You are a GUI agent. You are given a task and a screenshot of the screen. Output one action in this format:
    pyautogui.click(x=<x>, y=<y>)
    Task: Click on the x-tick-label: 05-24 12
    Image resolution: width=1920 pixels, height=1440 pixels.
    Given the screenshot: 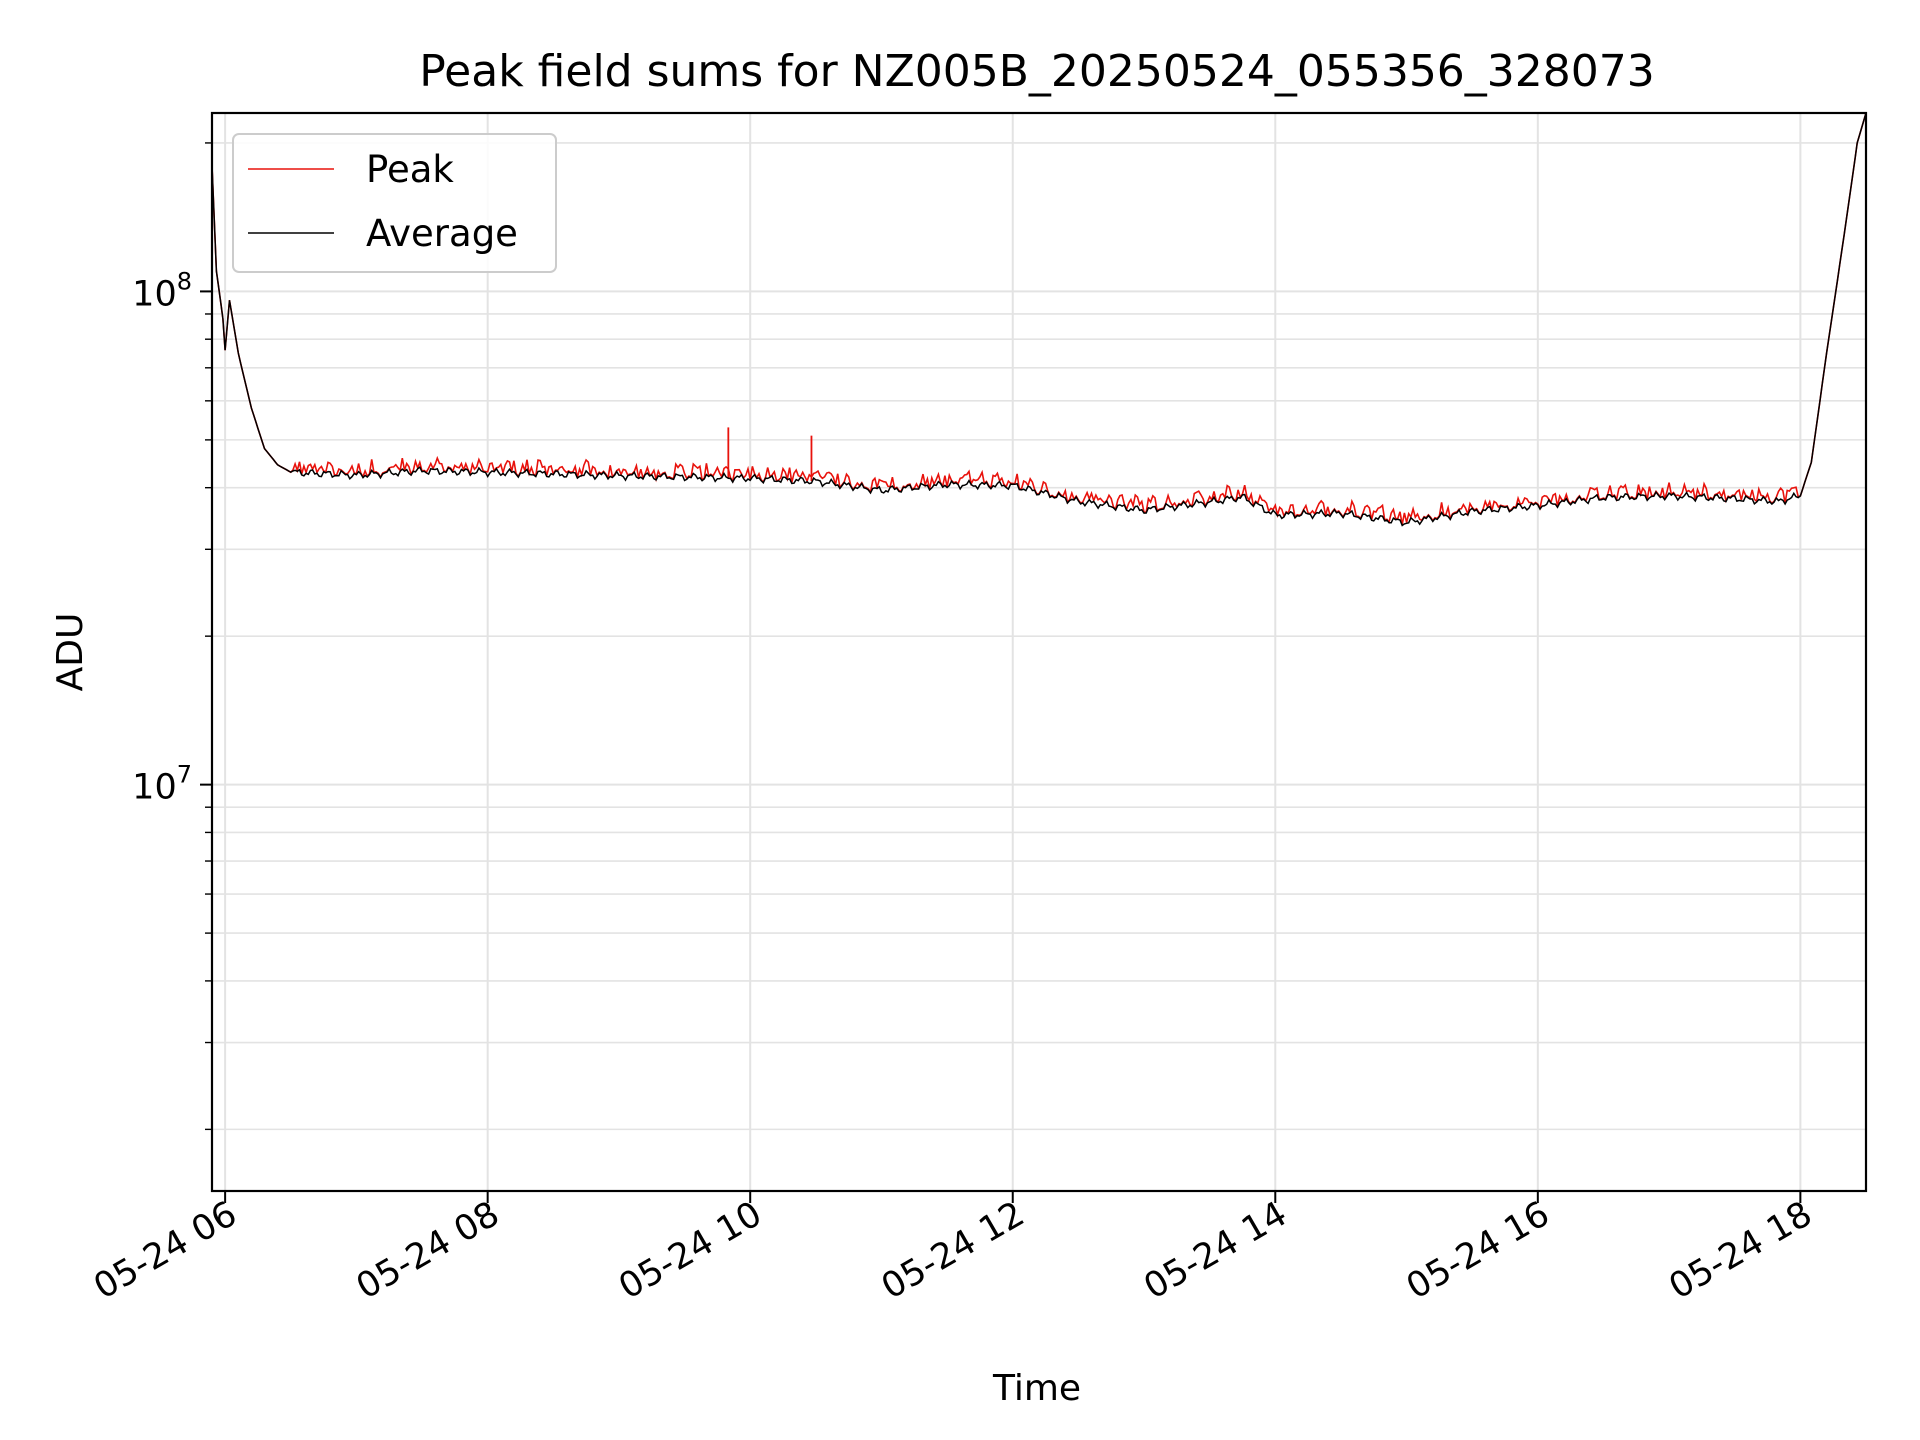 What is the action you would take?
    pyautogui.click(x=953, y=1250)
    